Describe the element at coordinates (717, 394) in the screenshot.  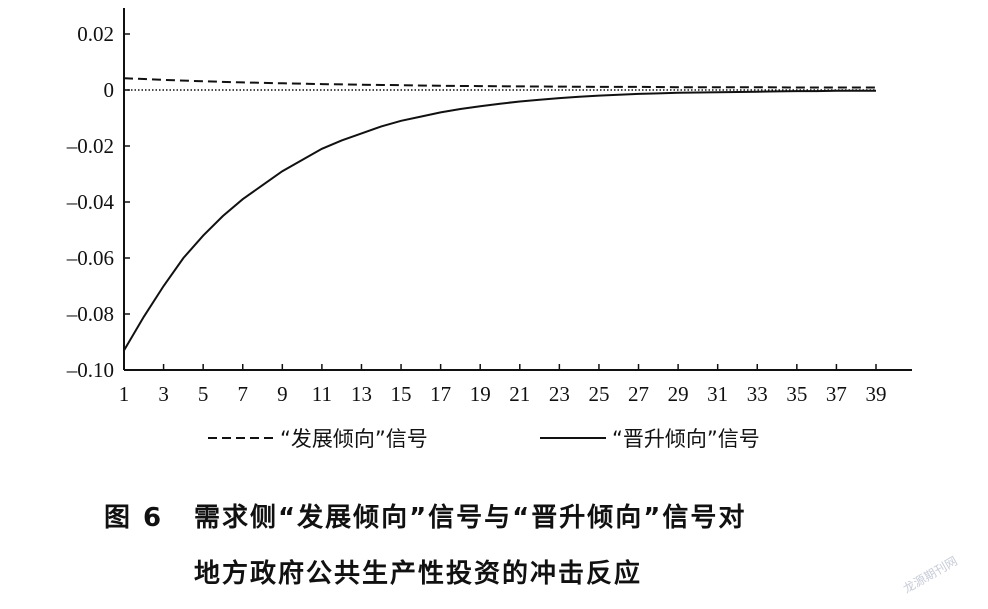
I see `x-tick-label: 31` at that location.